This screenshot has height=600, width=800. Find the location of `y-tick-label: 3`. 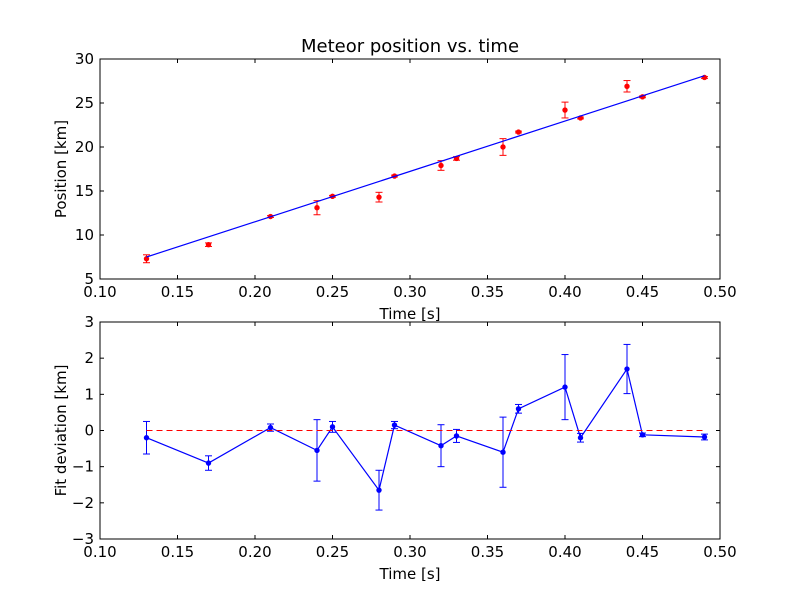

y-tick-label: 3 is located at coordinates (89, 322).